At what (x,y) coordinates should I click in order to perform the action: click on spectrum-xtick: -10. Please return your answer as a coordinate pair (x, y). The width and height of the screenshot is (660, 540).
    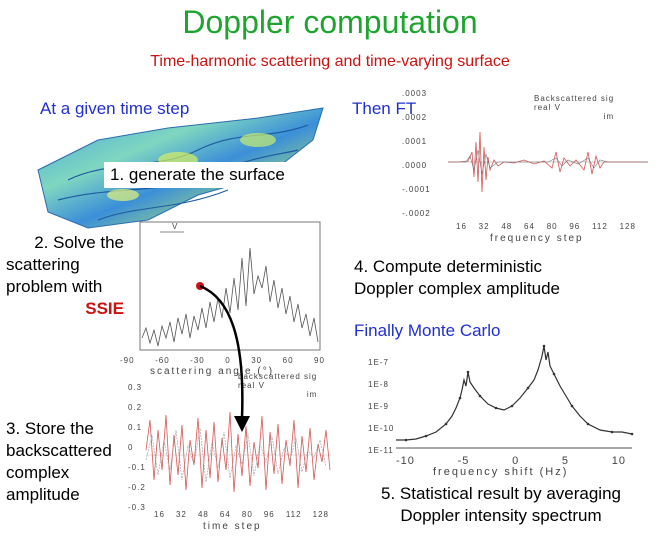
    Looking at the image, I should click on (405, 461).